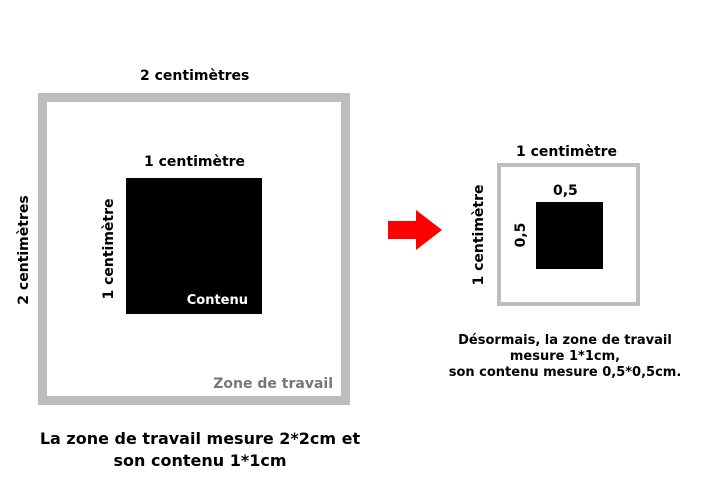 Image resolution: width=709 pixels, height=500 pixels. Describe the element at coordinates (565, 191) in the screenshot. I see `right-inner-width-label: 0,5` at that location.